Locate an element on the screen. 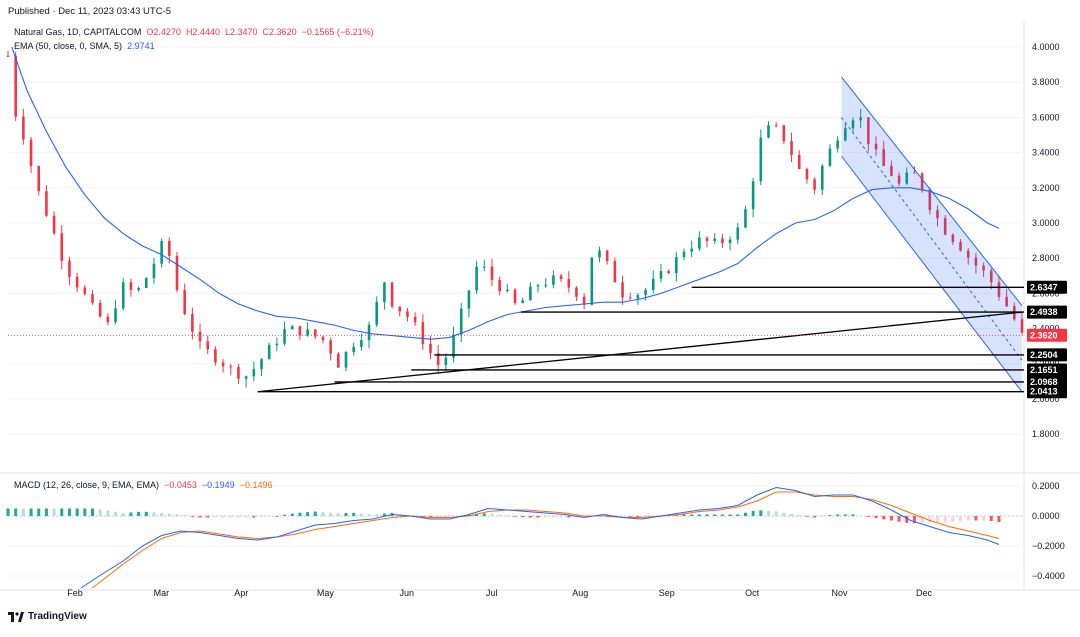 Image resolution: width=1080 pixels, height=637 pixels. macd-line is located at coordinates (540, 537).